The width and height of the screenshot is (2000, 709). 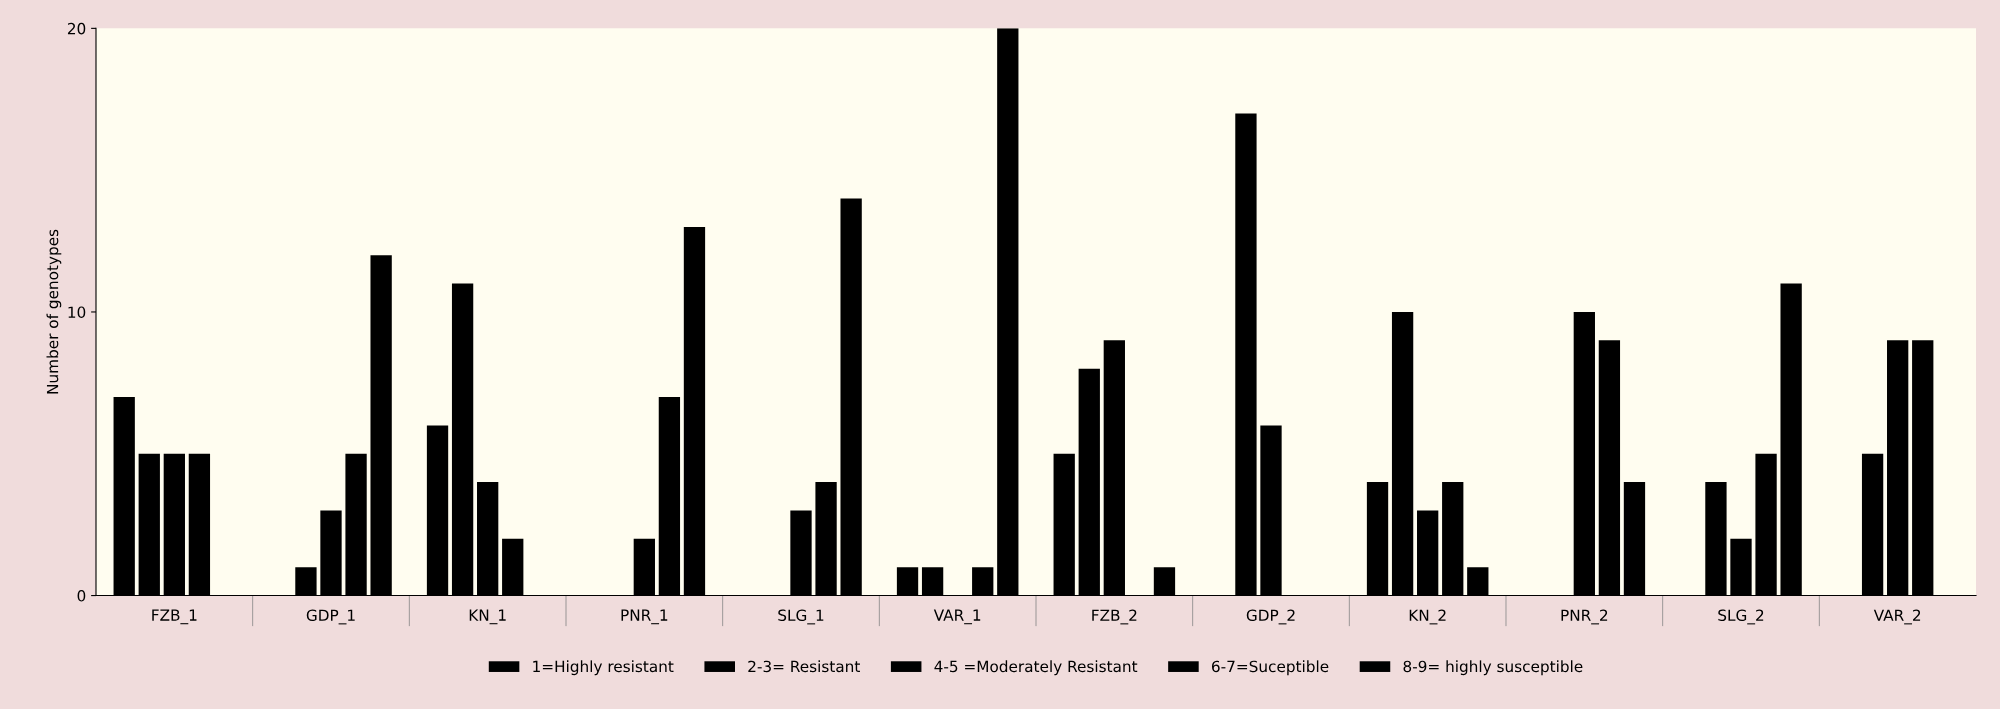 What do you see at coordinates (81, 596) in the screenshot?
I see `y-tick-label: 0` at bounding box center [81, 596].